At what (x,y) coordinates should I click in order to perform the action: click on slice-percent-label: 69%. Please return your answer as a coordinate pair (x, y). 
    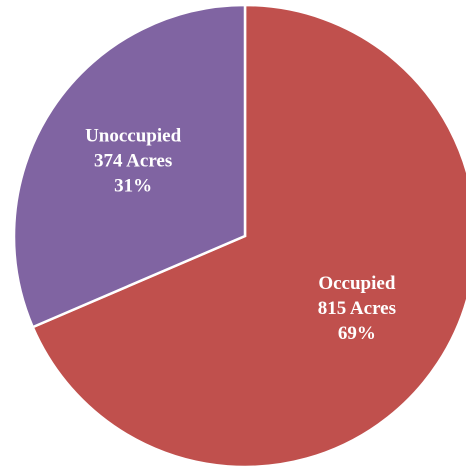
    Looking at the image, I should click on (357, 333).